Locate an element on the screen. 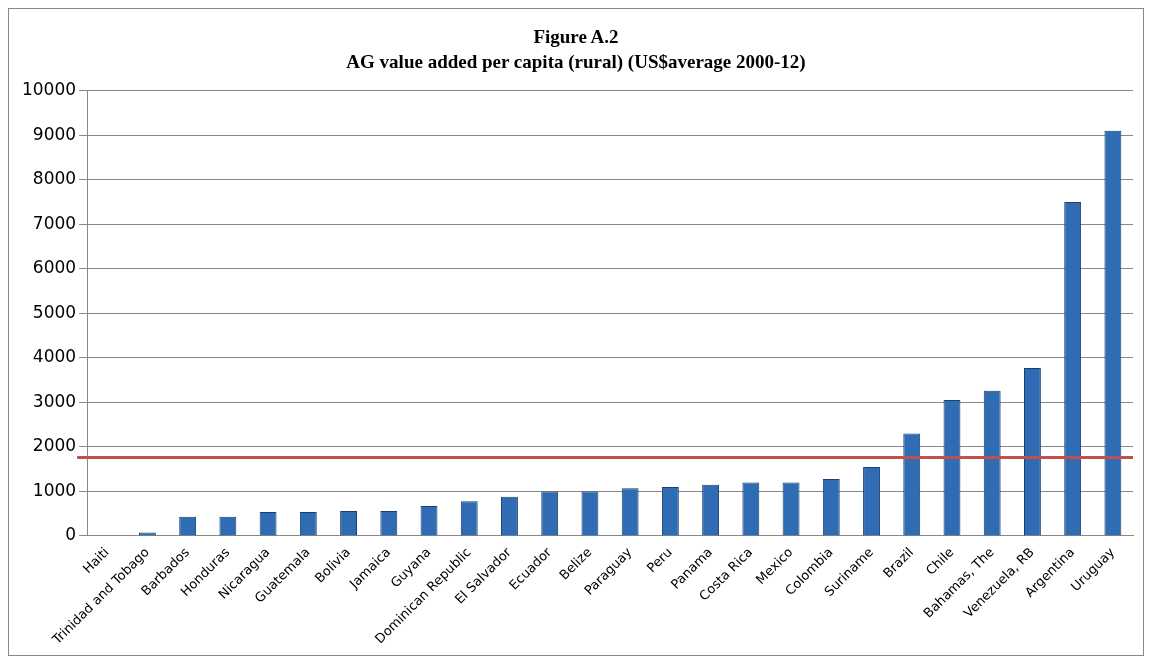  y-tick-label: 8000 is located at coordinates (54, 178).